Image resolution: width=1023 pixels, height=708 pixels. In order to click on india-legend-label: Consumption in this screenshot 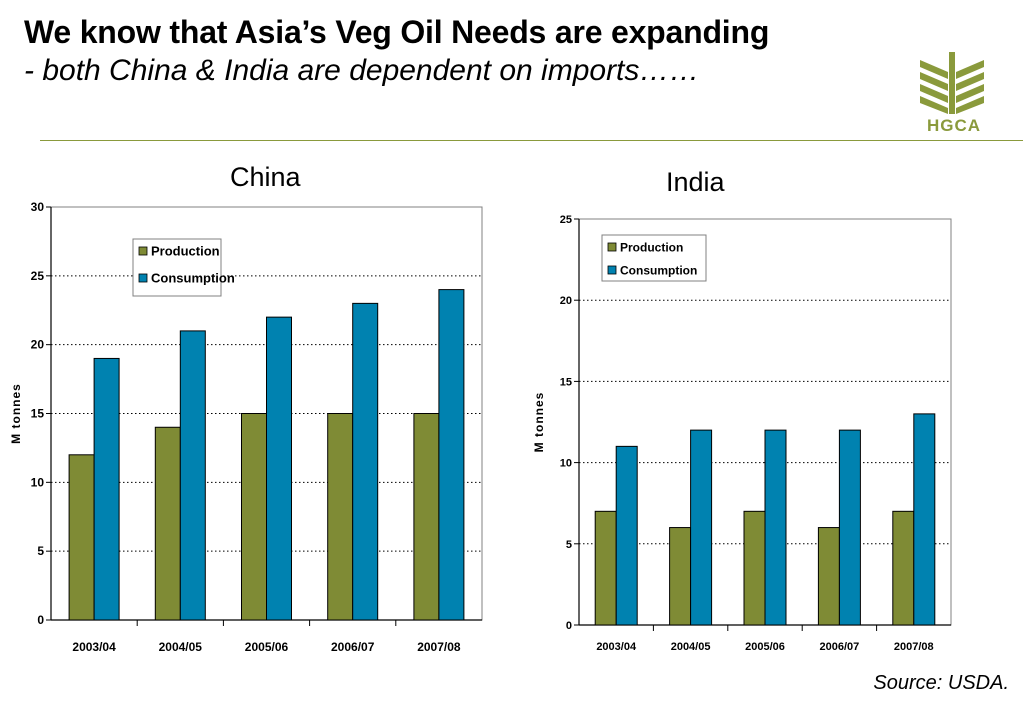, I will do `click(658, 271)`.